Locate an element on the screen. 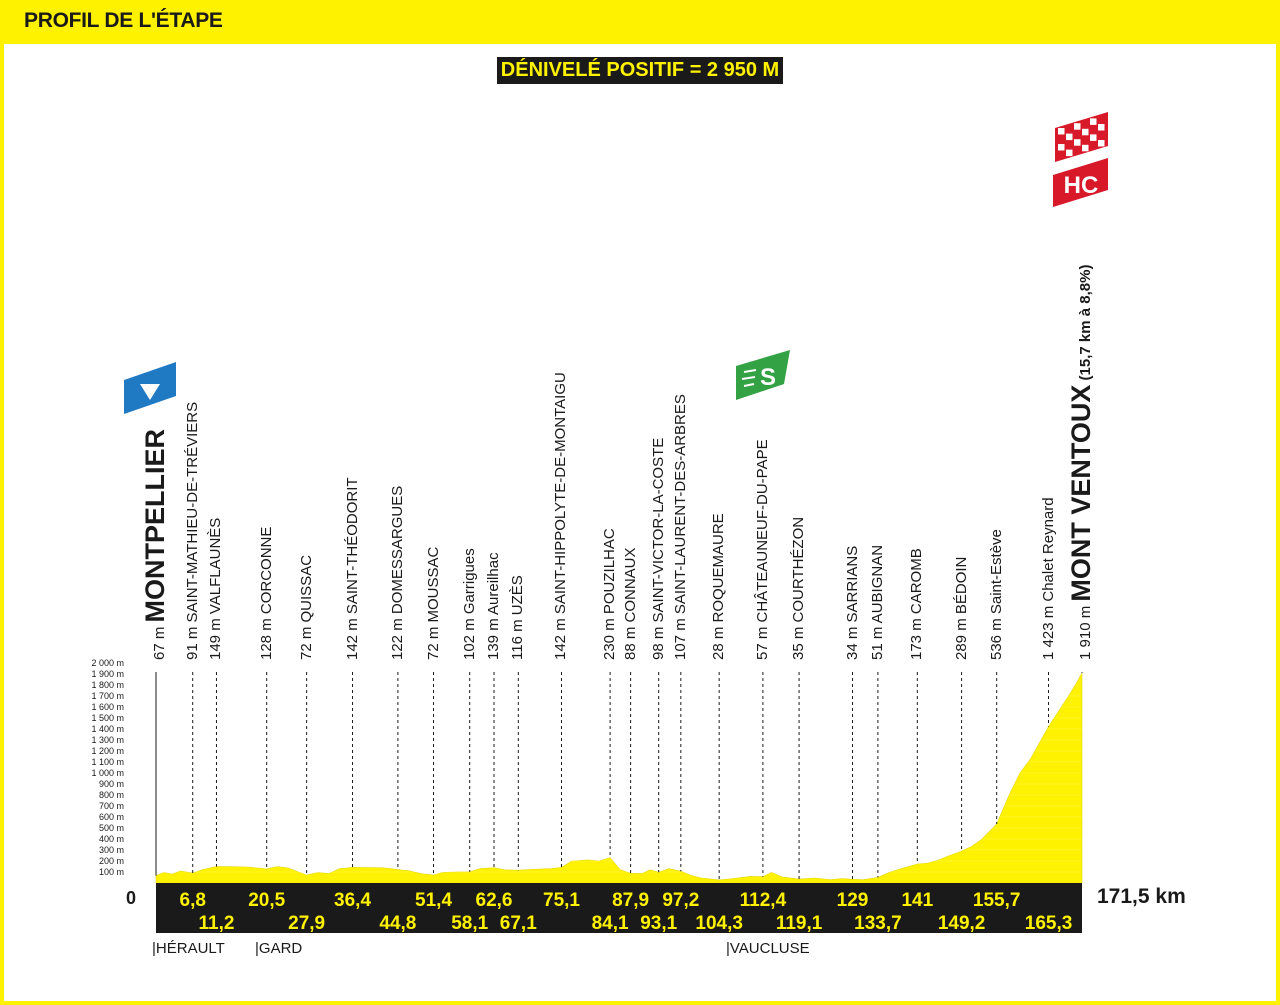 The width and height of the screenshot is (1280, 1005). waypoint-name: QUISSAC is located at coordinates (306, 588).